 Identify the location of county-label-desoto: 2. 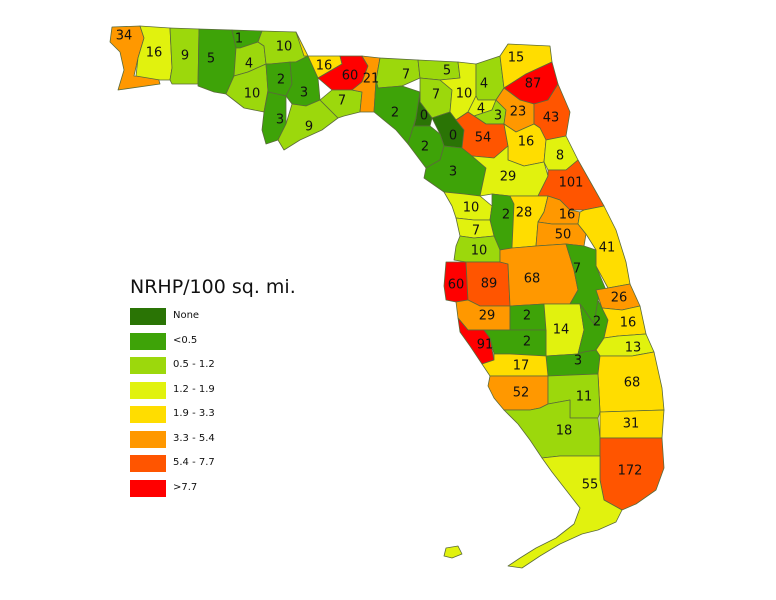
(527, 342).